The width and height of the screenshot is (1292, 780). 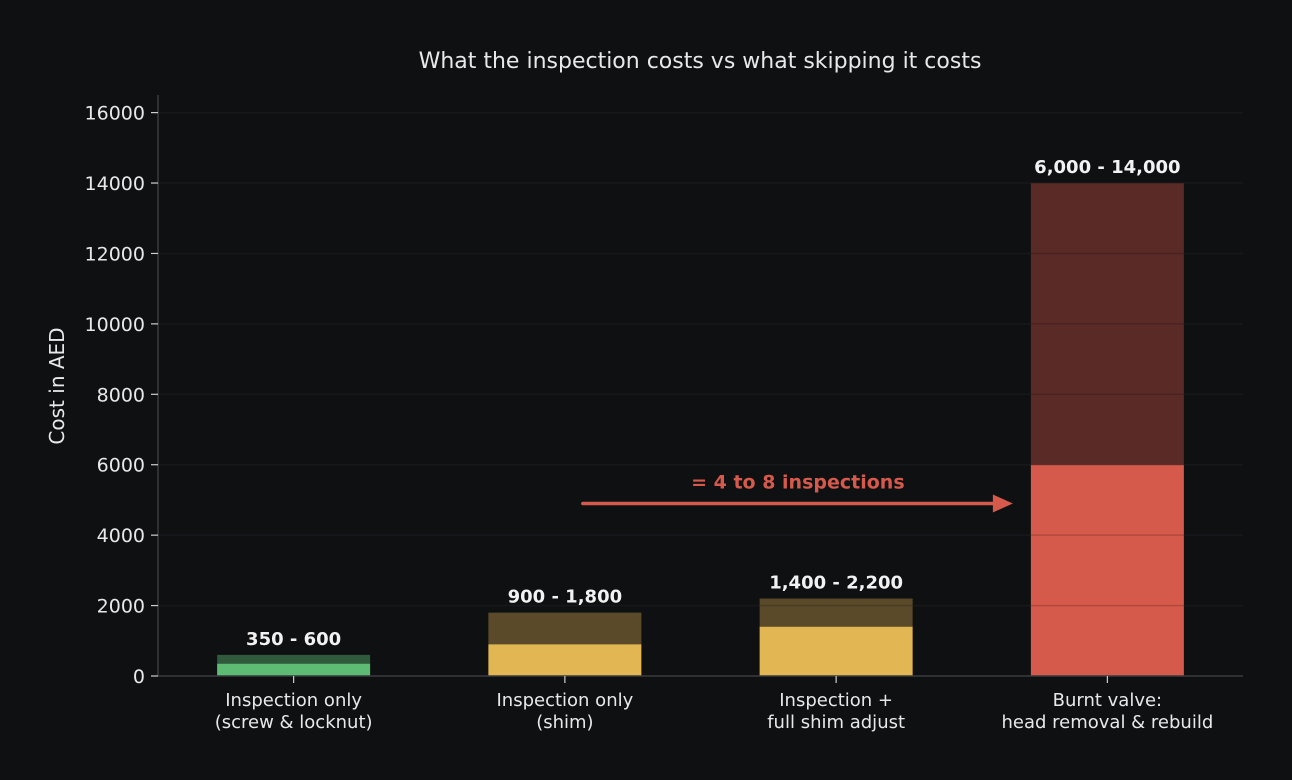 I want to click on y-tick-label: 8000, so click(x=121, y=395).